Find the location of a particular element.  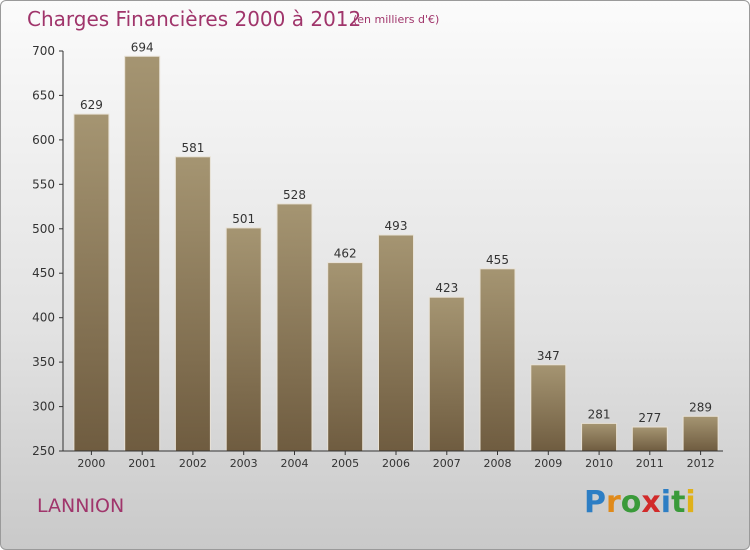

bar-2006 is located at coordinates (396, 343).